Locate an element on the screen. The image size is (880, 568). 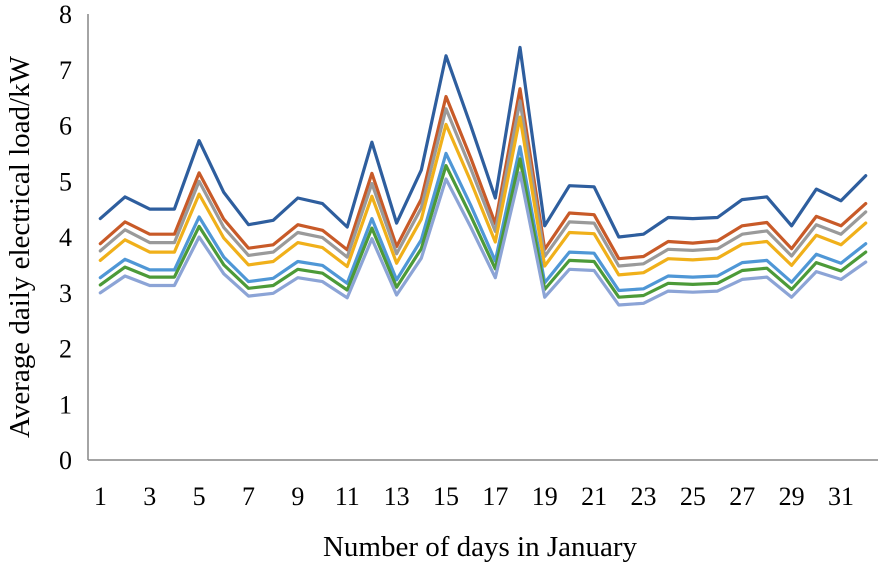
y-tick-label: 2 is located at coordinates (65, 349).